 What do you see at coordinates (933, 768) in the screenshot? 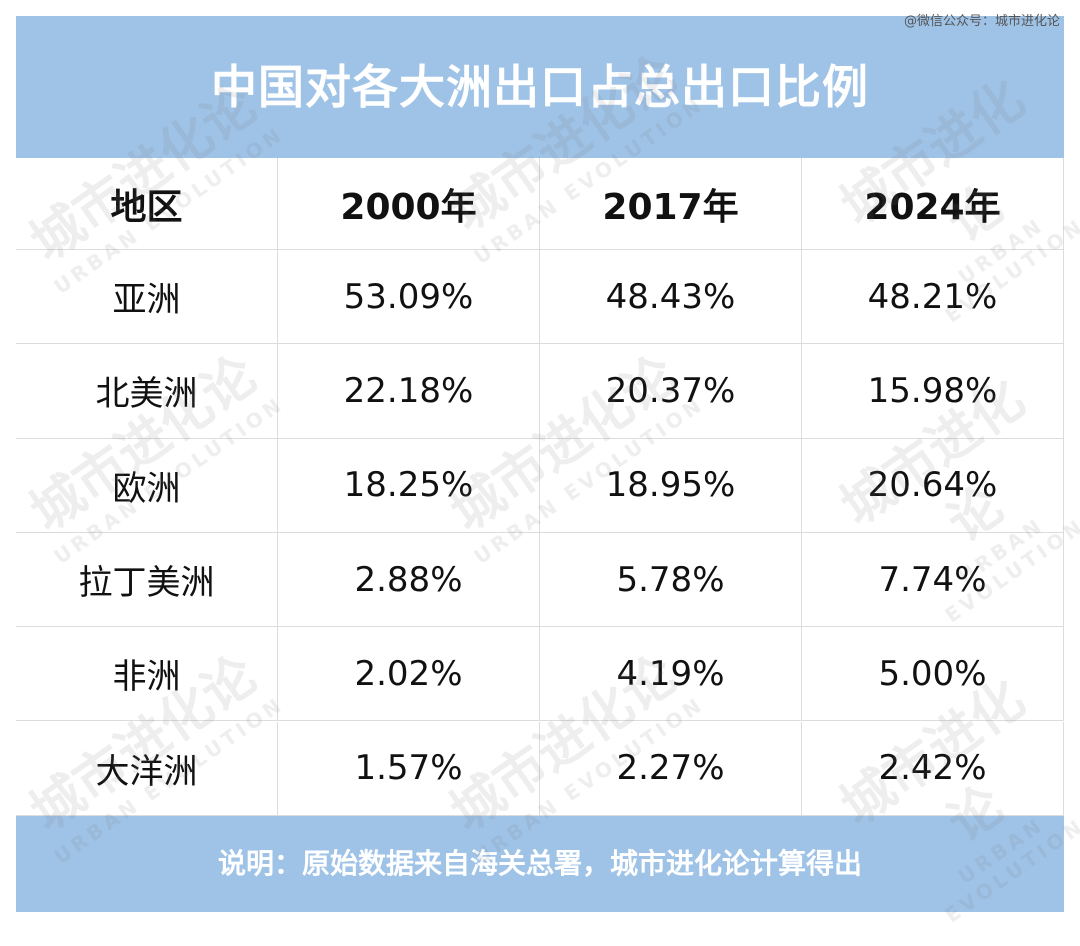
I see `value-cell: 2.42%` at bounding box center [933, 768].